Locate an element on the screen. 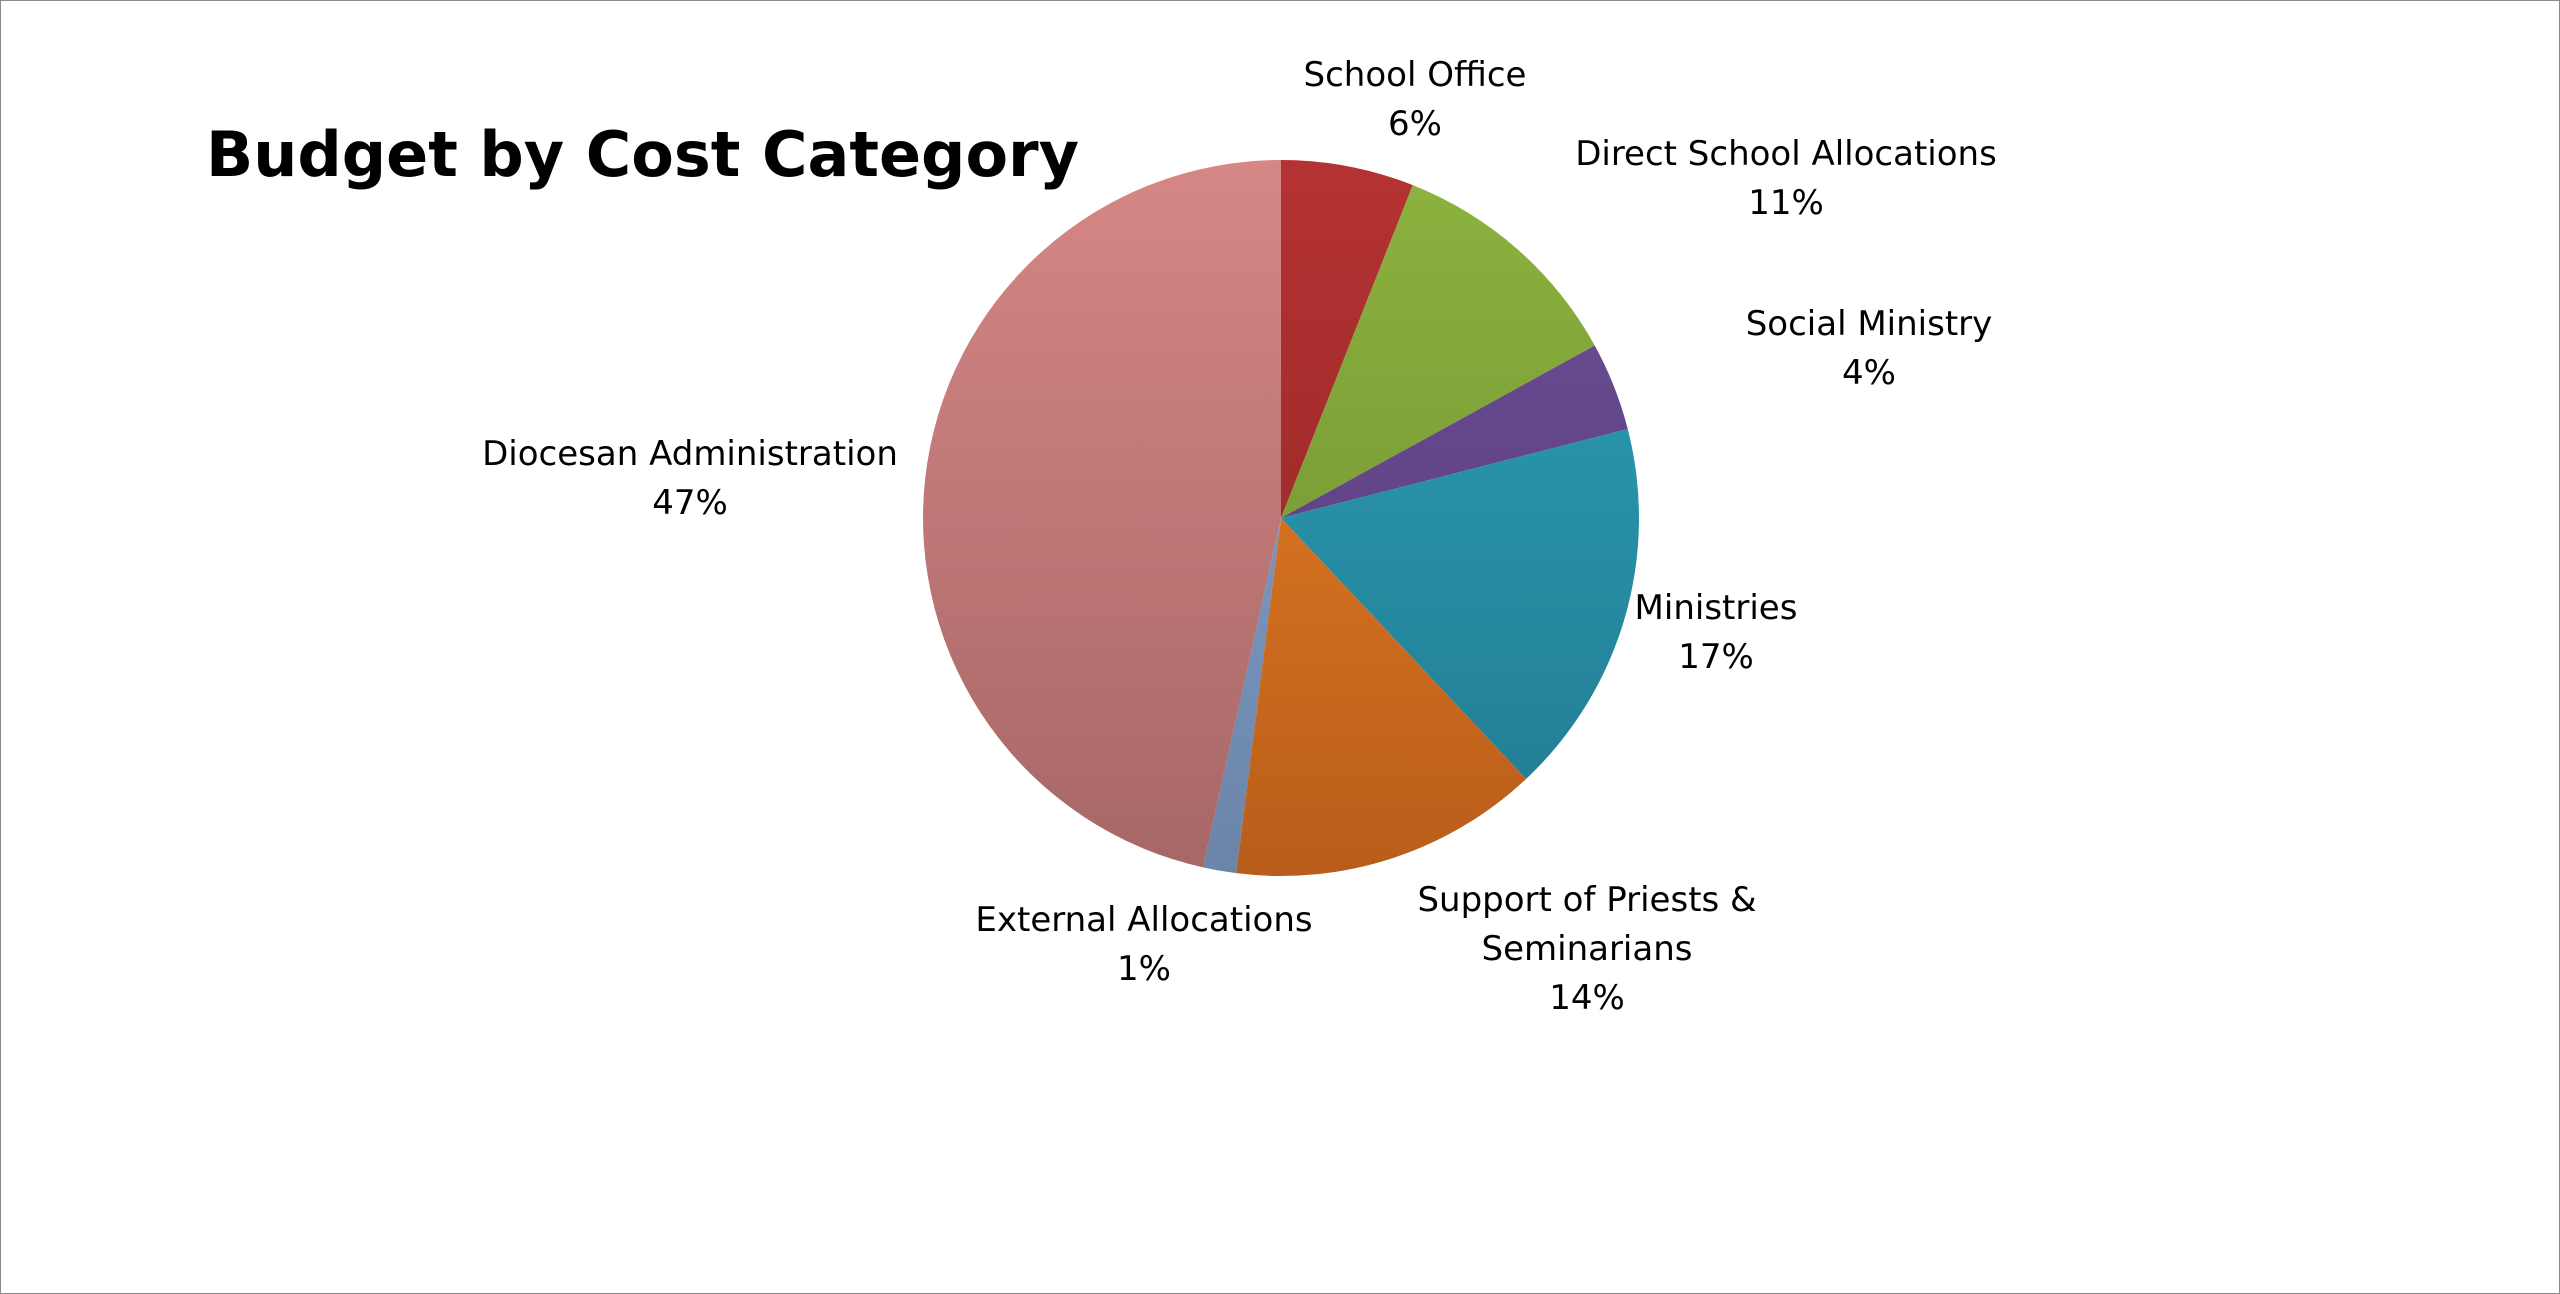 Image resolution: width=2560 pixels, height=1294 pixels. data-label-value: 4% is located at coordinates (1869, 373).